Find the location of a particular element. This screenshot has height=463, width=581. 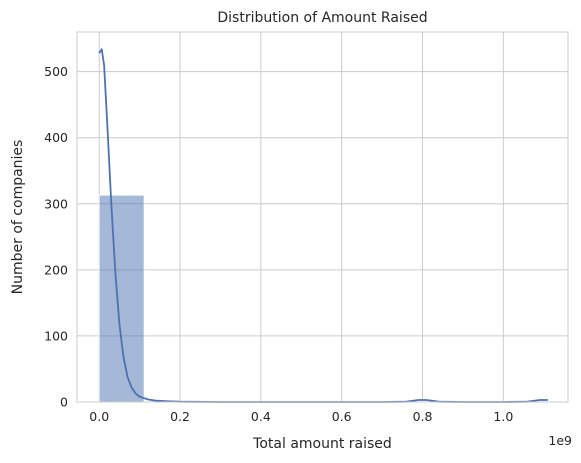

x-tick-label: 1.0 is located at coordinates (503, 416).